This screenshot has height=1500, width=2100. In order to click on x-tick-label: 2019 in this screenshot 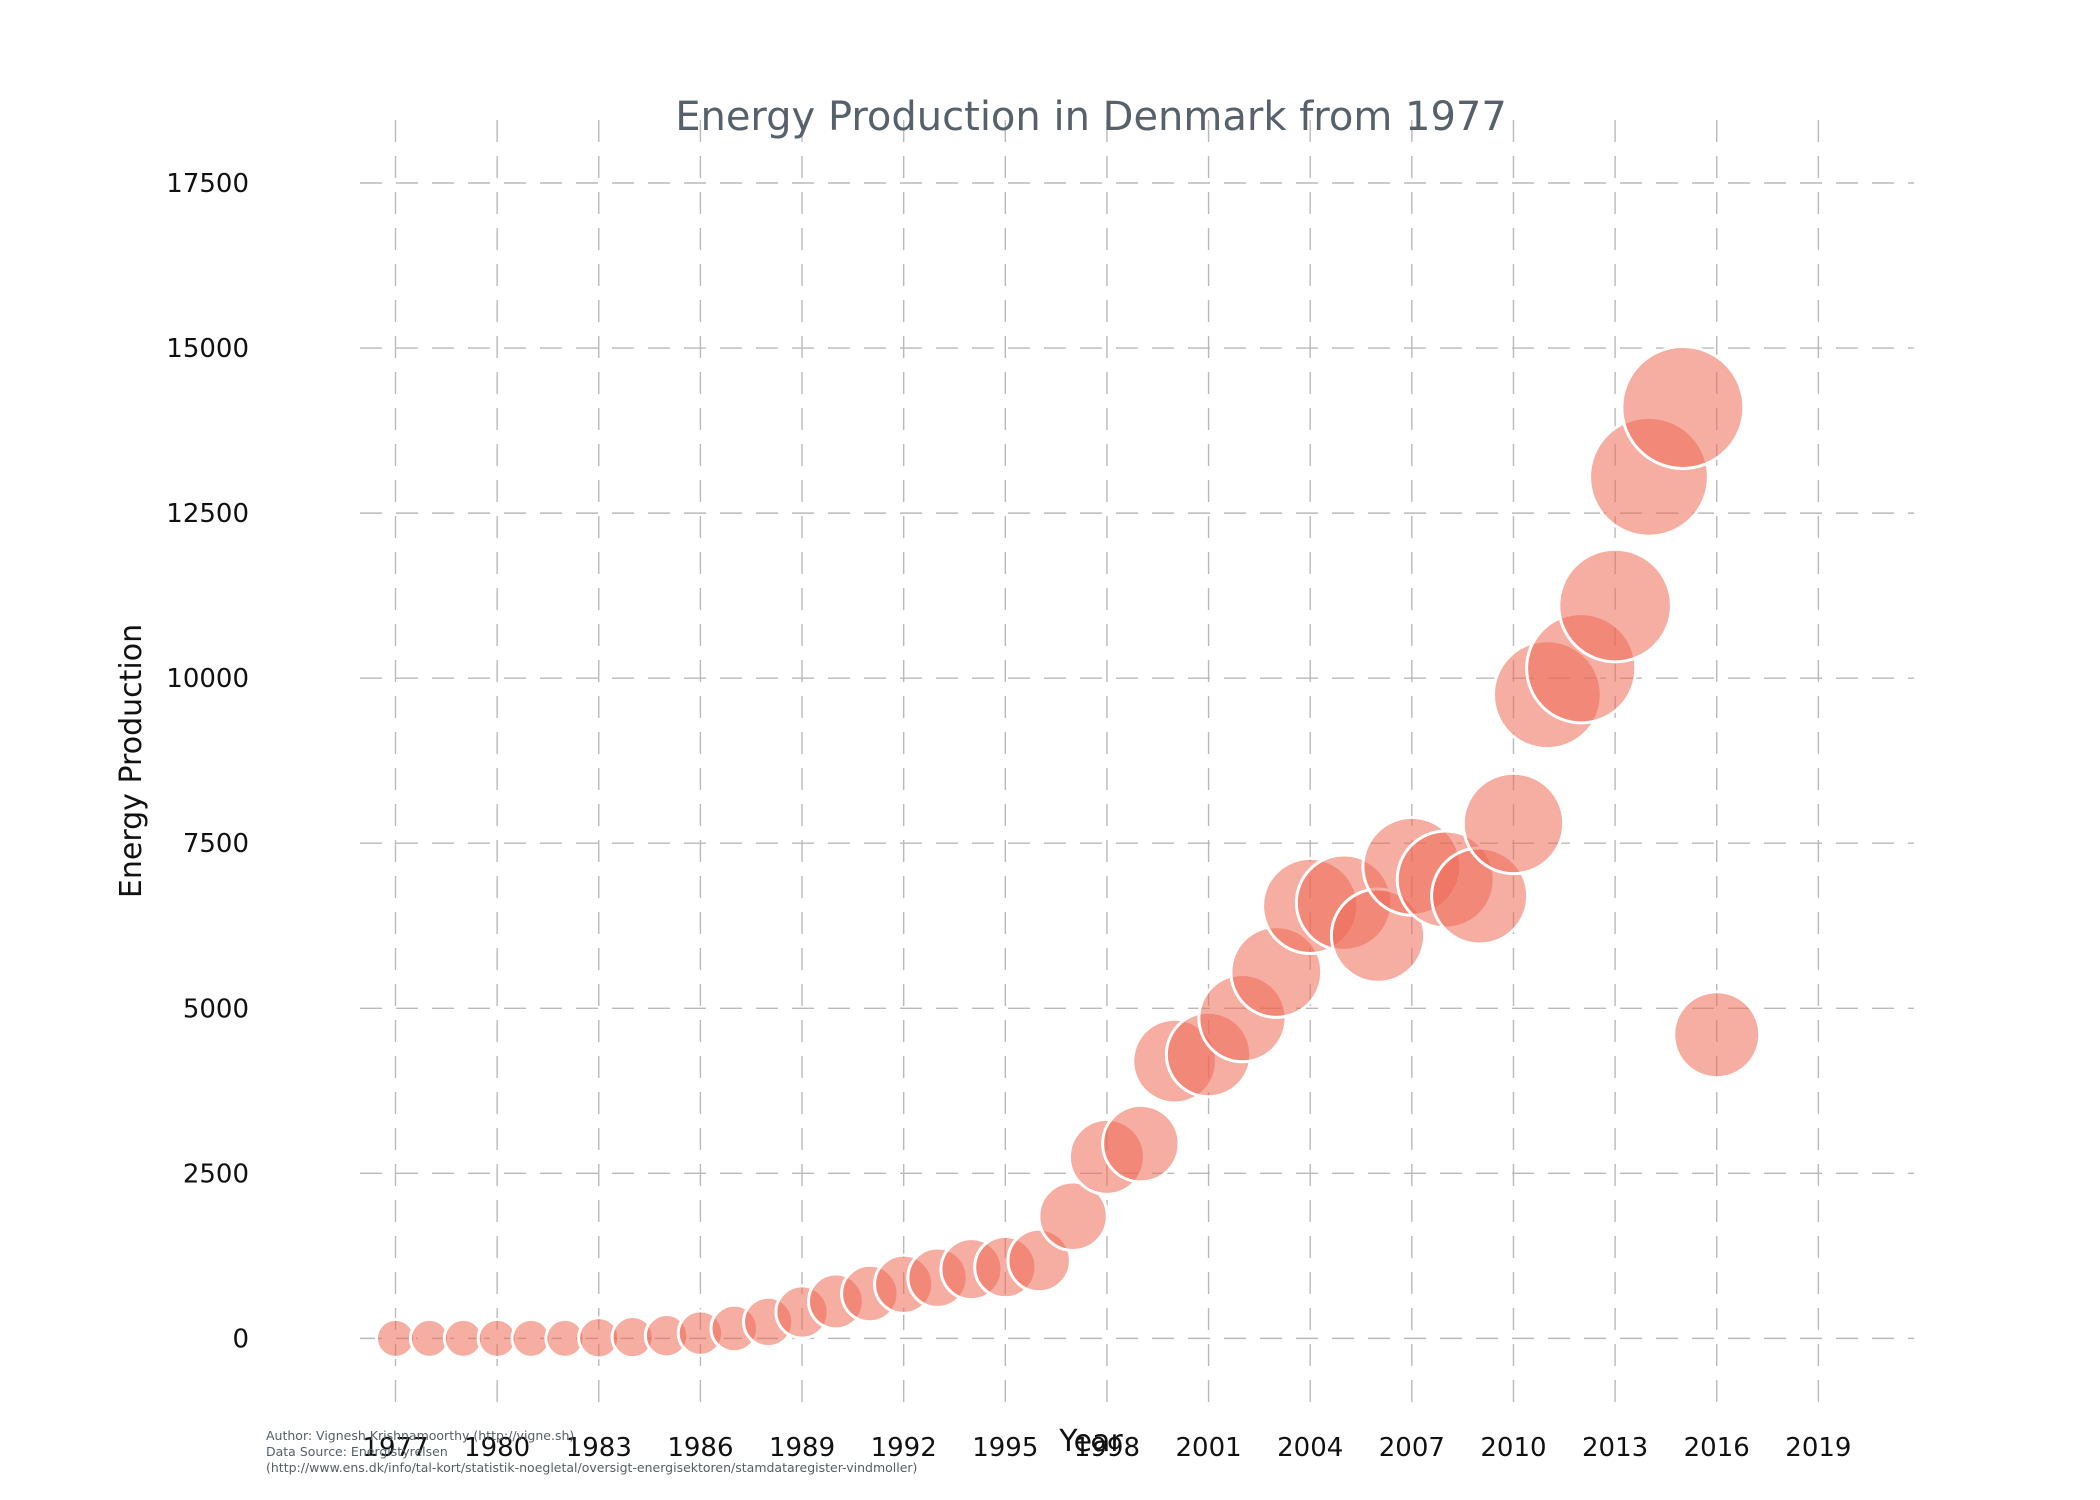, I will do `click(1818, 1448)`.